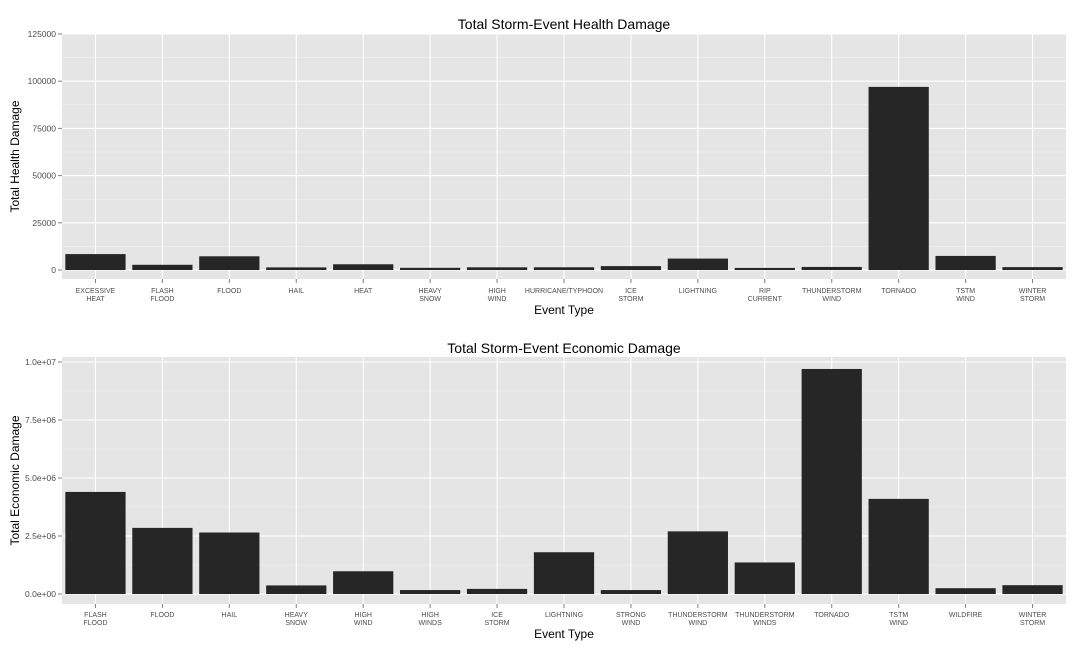 The width and height of the screenshot is (1080, 648). What do you see at coordinates (631, 615) in the screenshot?
I see `x-tick-label-line: STRONG` at bounding box center [631, 615].